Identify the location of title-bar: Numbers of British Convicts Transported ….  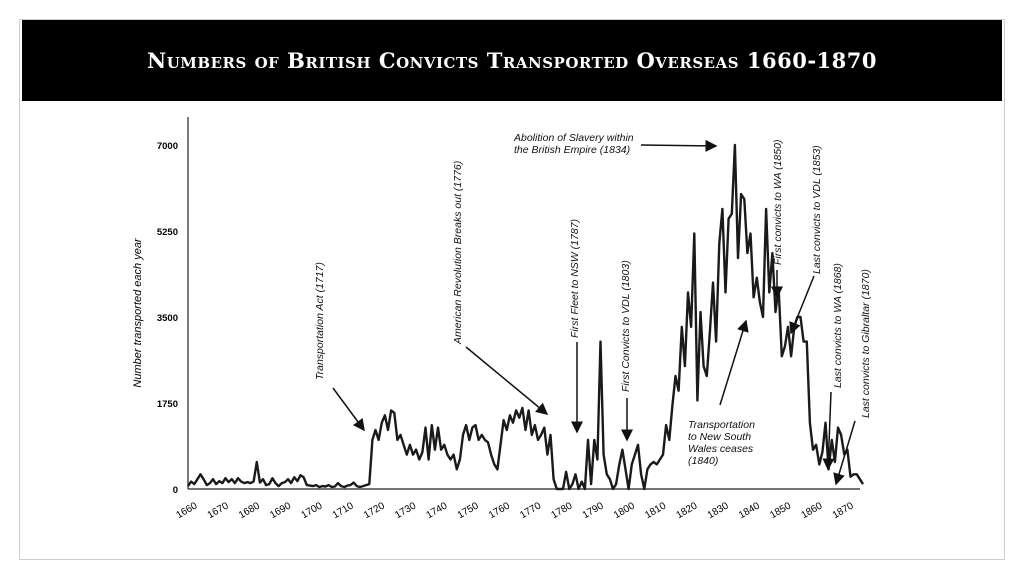
(512, 60).